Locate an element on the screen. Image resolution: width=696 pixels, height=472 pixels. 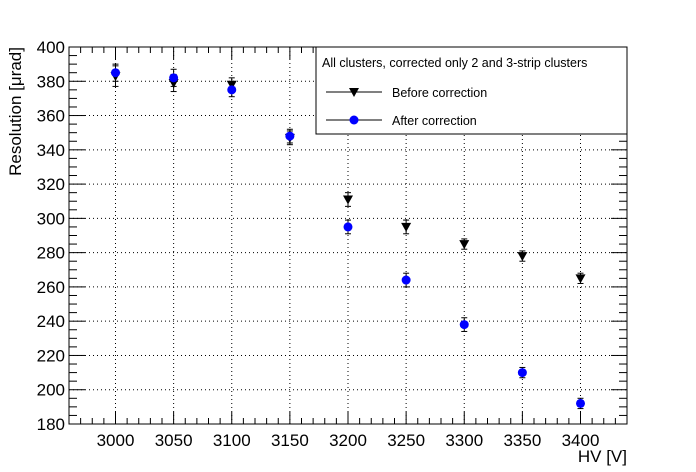
x-tick-label: 3350 is located at coordinates (522, 440).